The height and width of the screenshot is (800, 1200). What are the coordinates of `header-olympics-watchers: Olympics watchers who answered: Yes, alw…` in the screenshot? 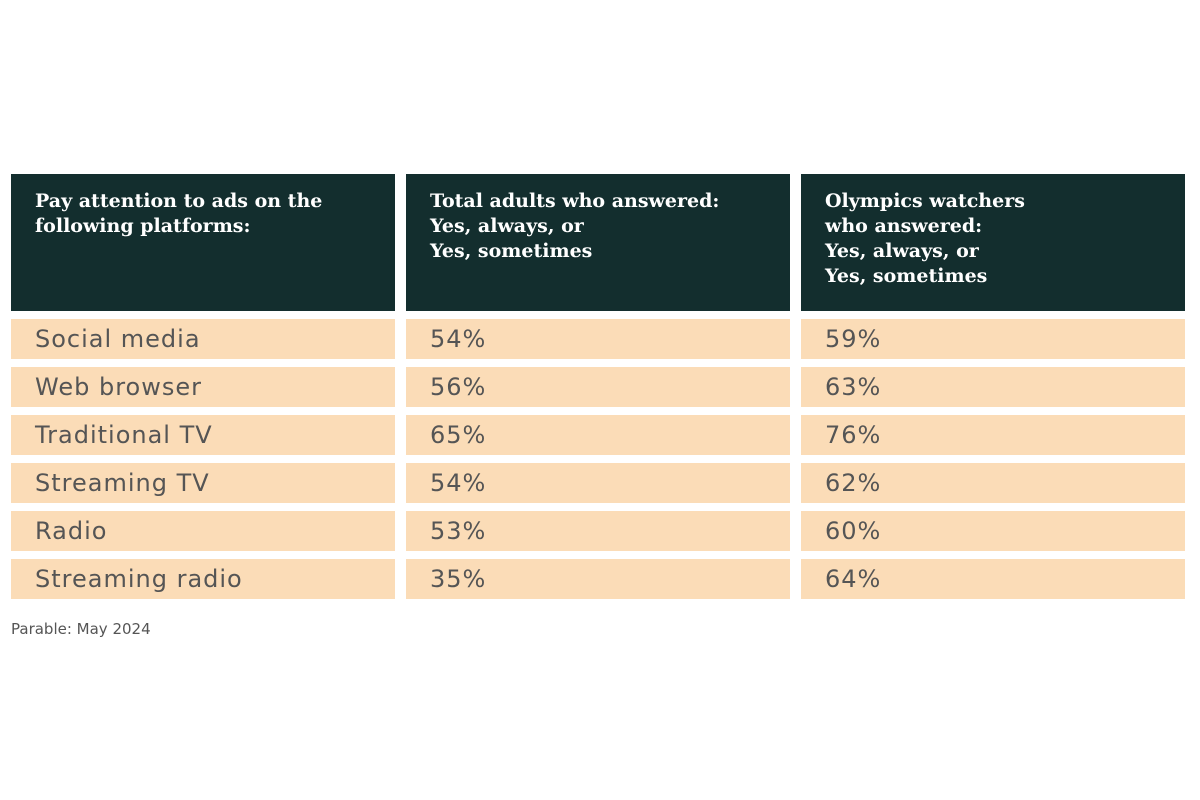 It's located at (993, 242).